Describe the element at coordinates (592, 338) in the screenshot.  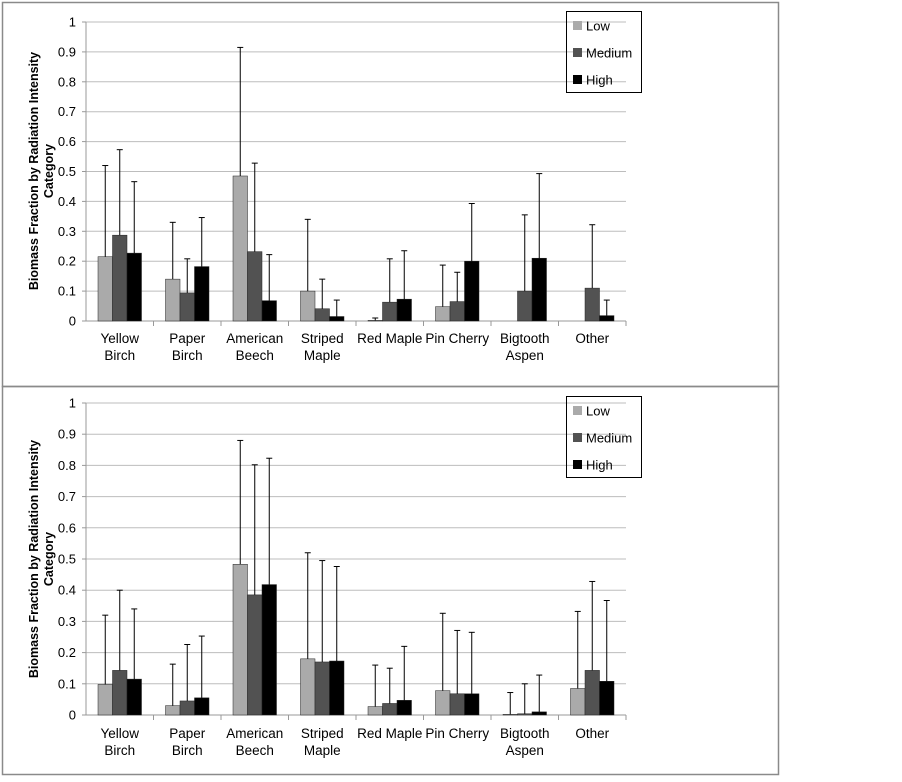
I see `category-label-line: Other` at that location.